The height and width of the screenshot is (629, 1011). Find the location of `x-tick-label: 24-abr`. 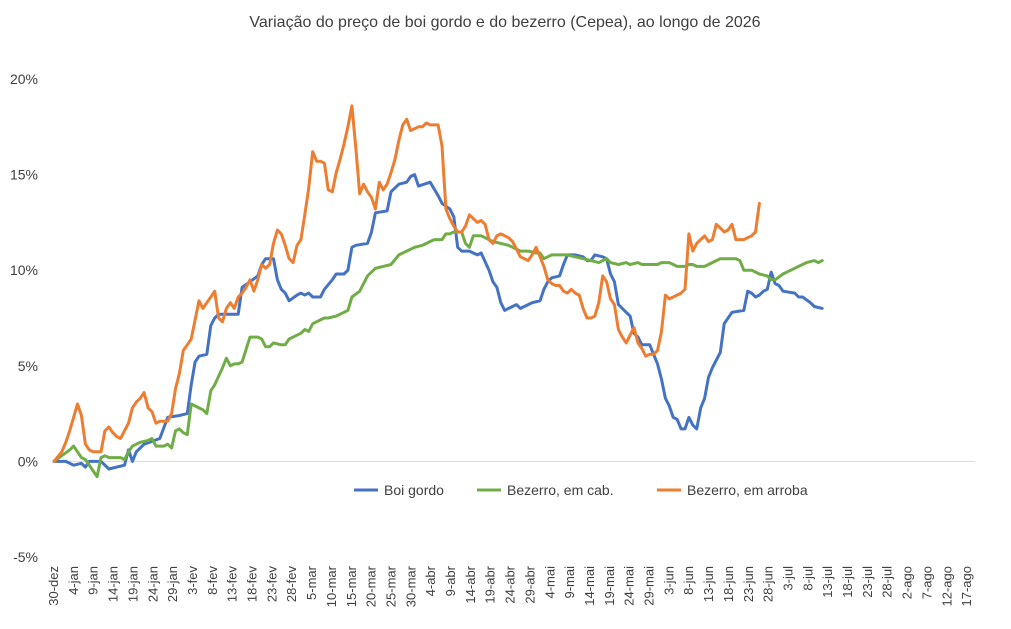

x-tick-label: 24-abr is located at coordinates (510, 584).